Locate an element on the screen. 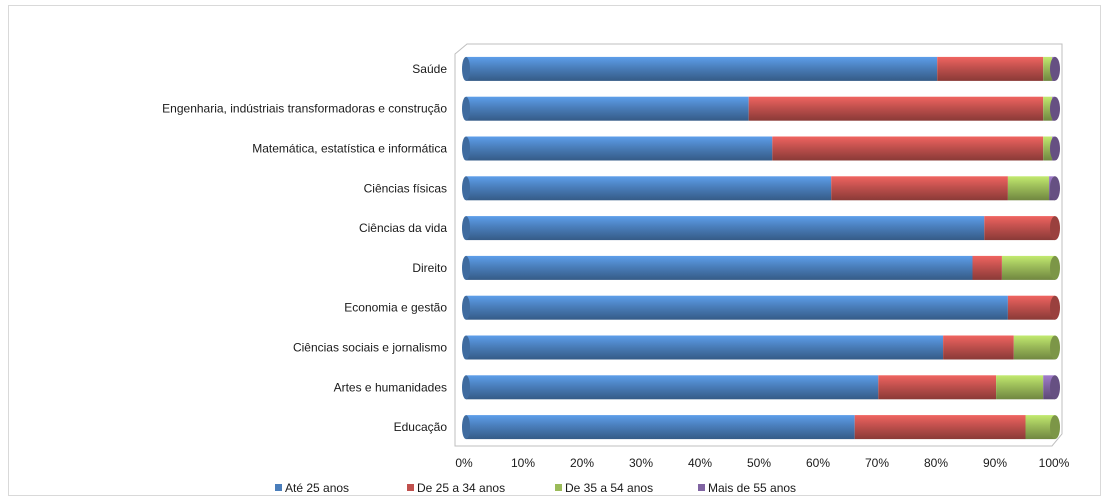 The image size is (1103, 498). x-tick-label: 30% is located at coordinates (641, 463).